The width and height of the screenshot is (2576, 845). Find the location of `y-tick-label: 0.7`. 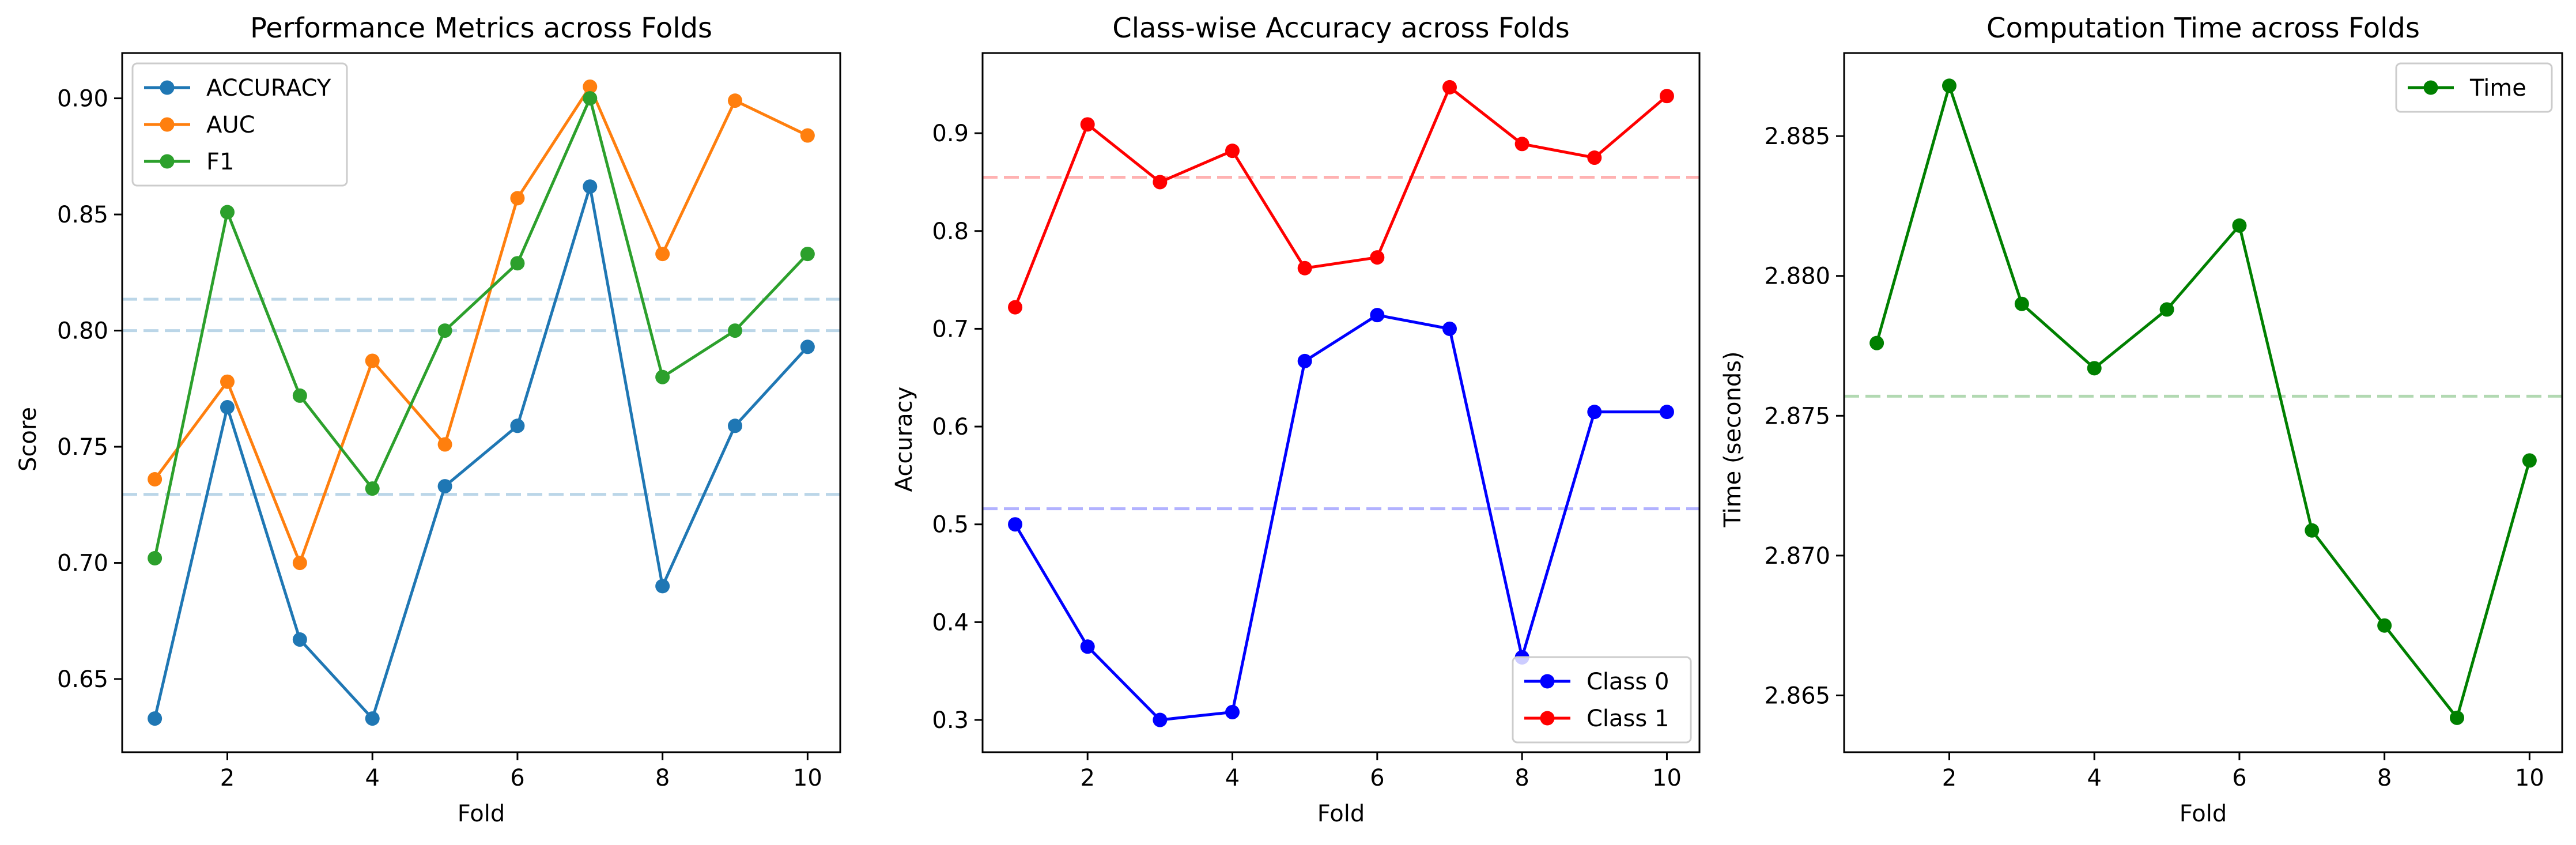

y-tick-label: 0.7 is located at coordinates (950, 329).